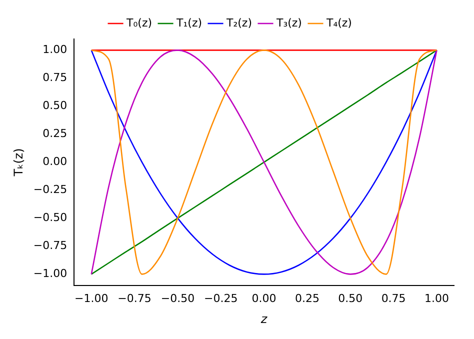  What do you see at coordinates (221, 298) in the screenshot?
I see `x-tick-label: −0.25` at bounding box center [221, 298].